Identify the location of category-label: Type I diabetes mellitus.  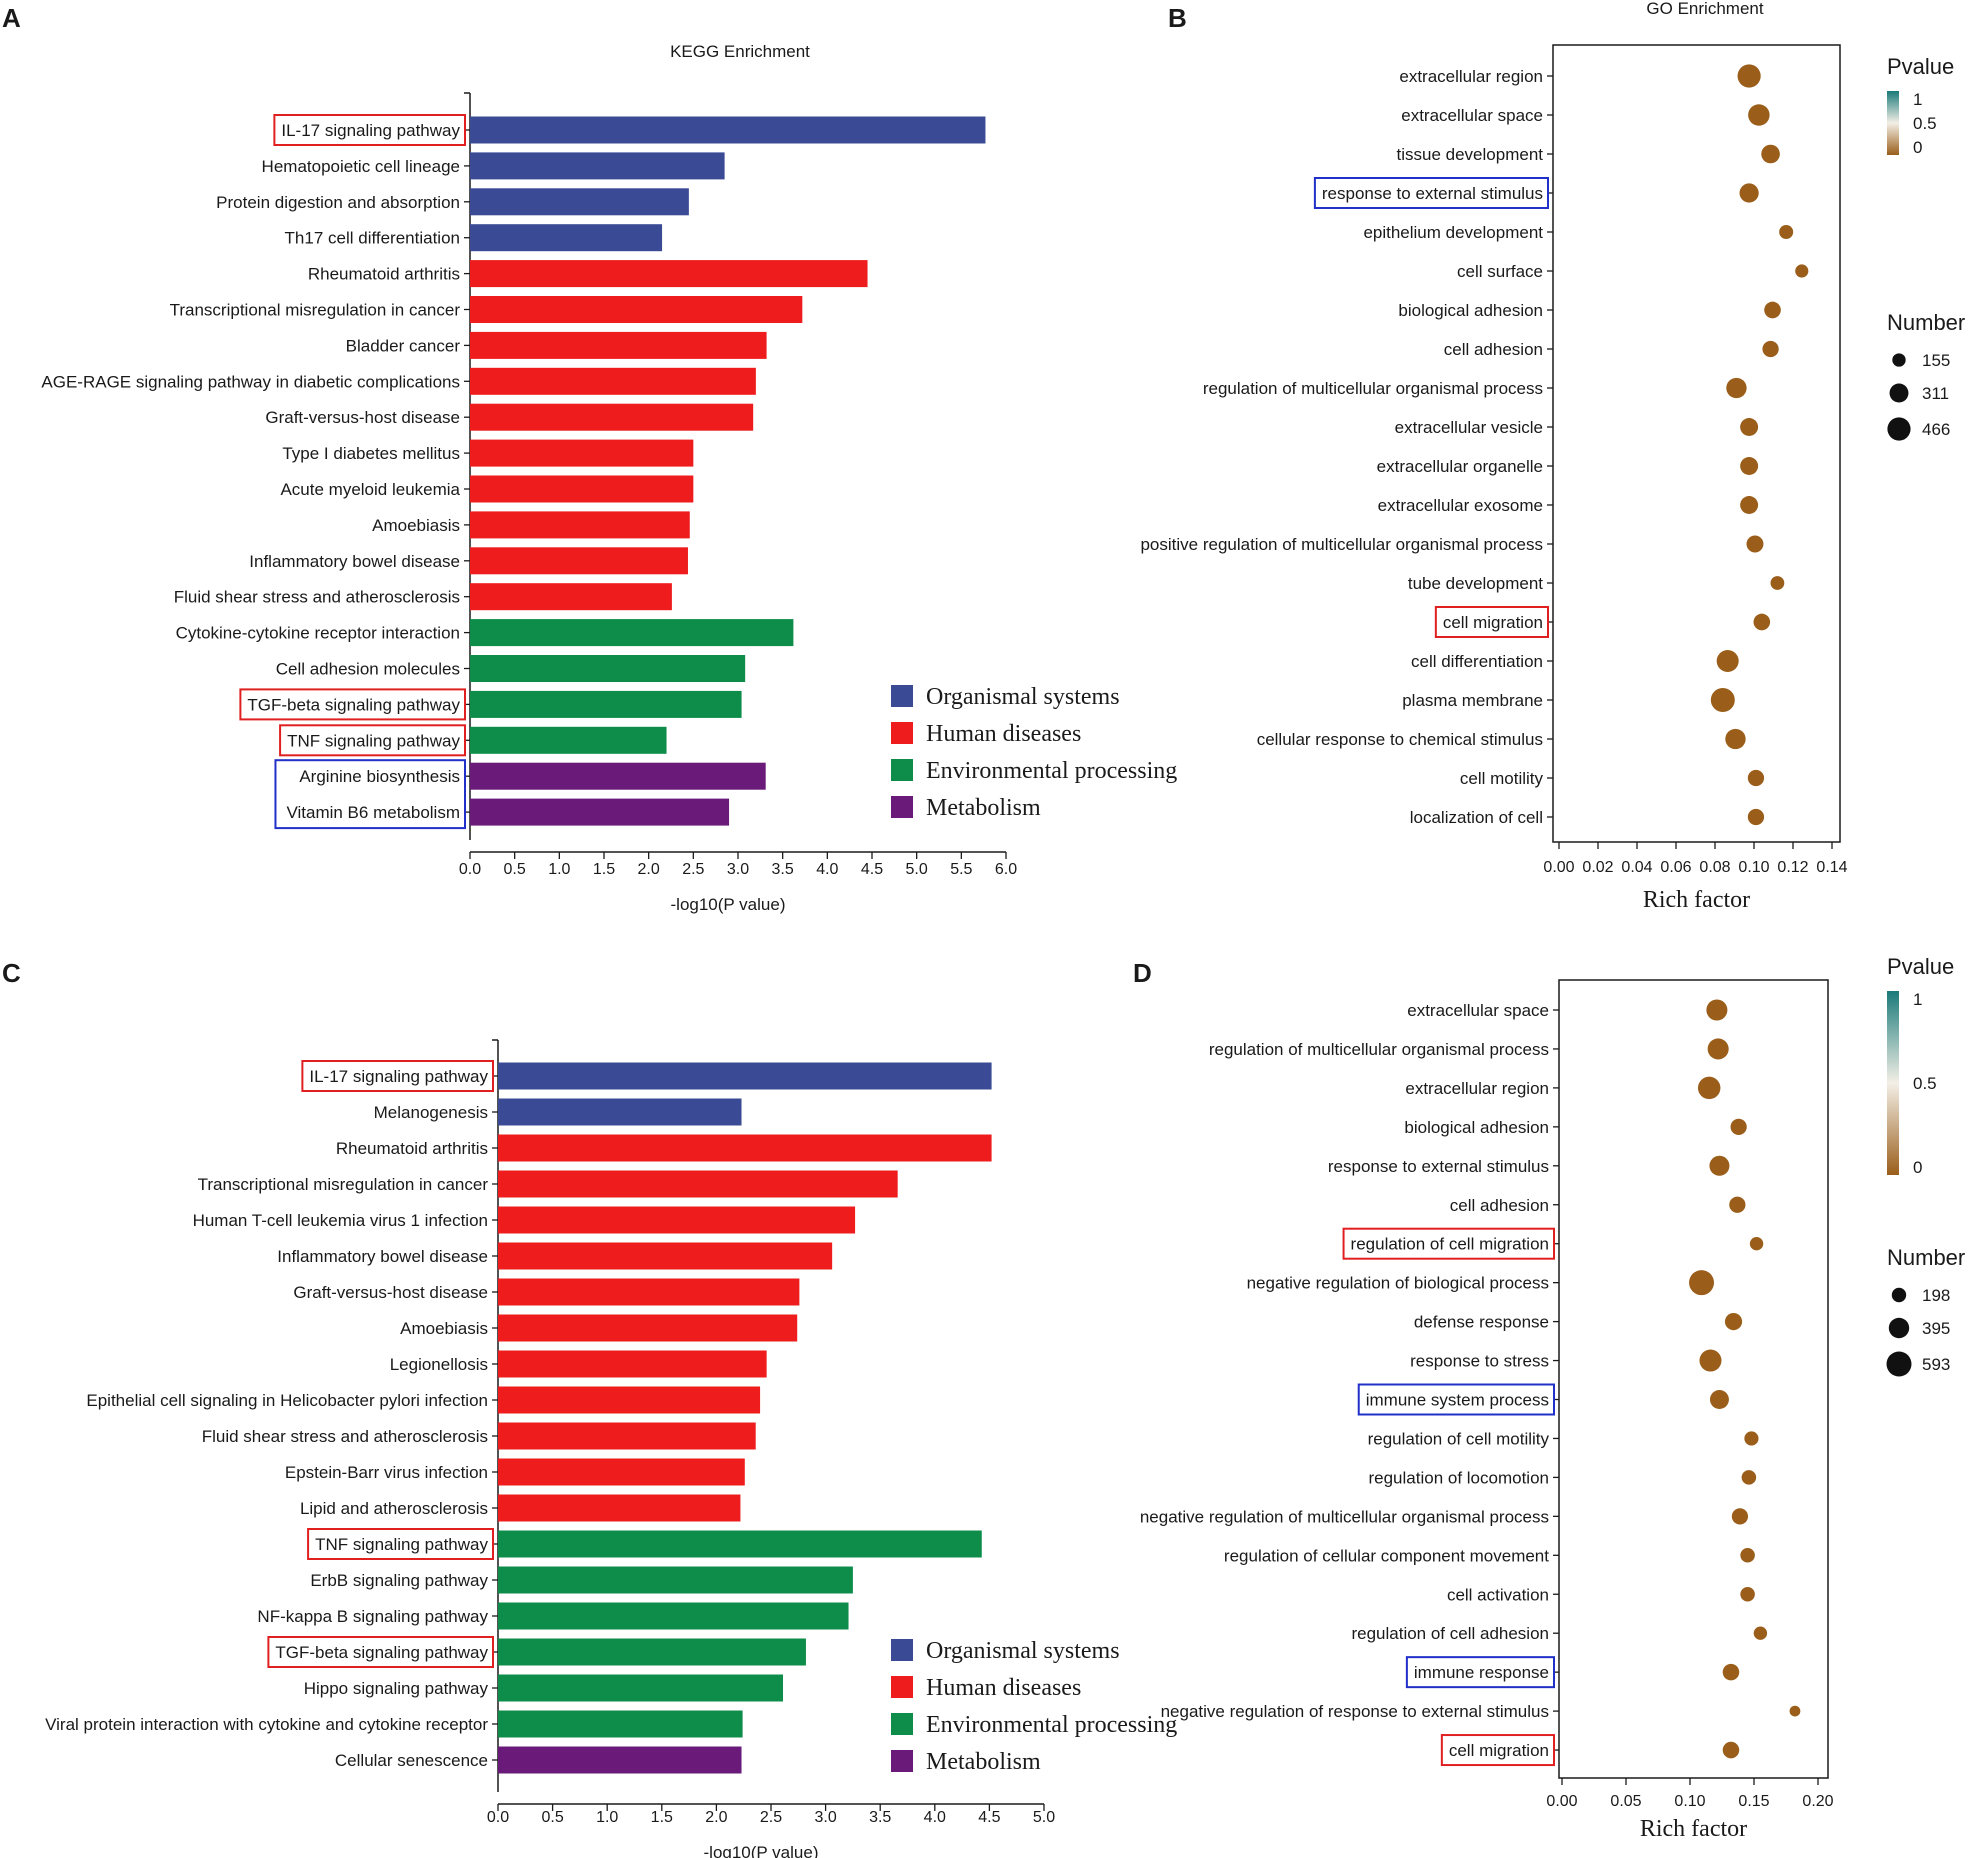
(371, 453).